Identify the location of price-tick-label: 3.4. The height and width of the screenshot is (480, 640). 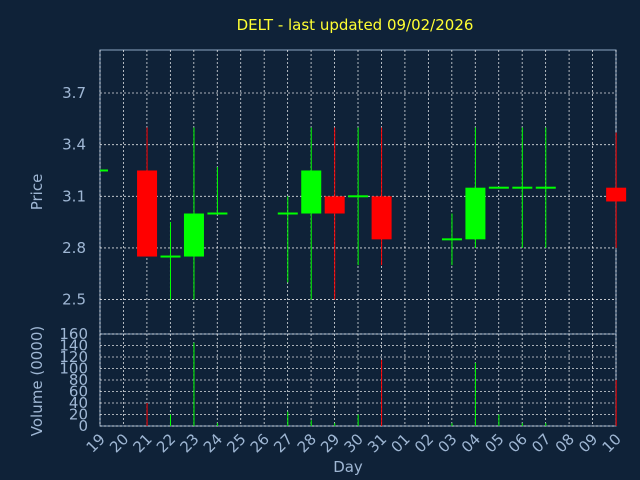
(74, 145).